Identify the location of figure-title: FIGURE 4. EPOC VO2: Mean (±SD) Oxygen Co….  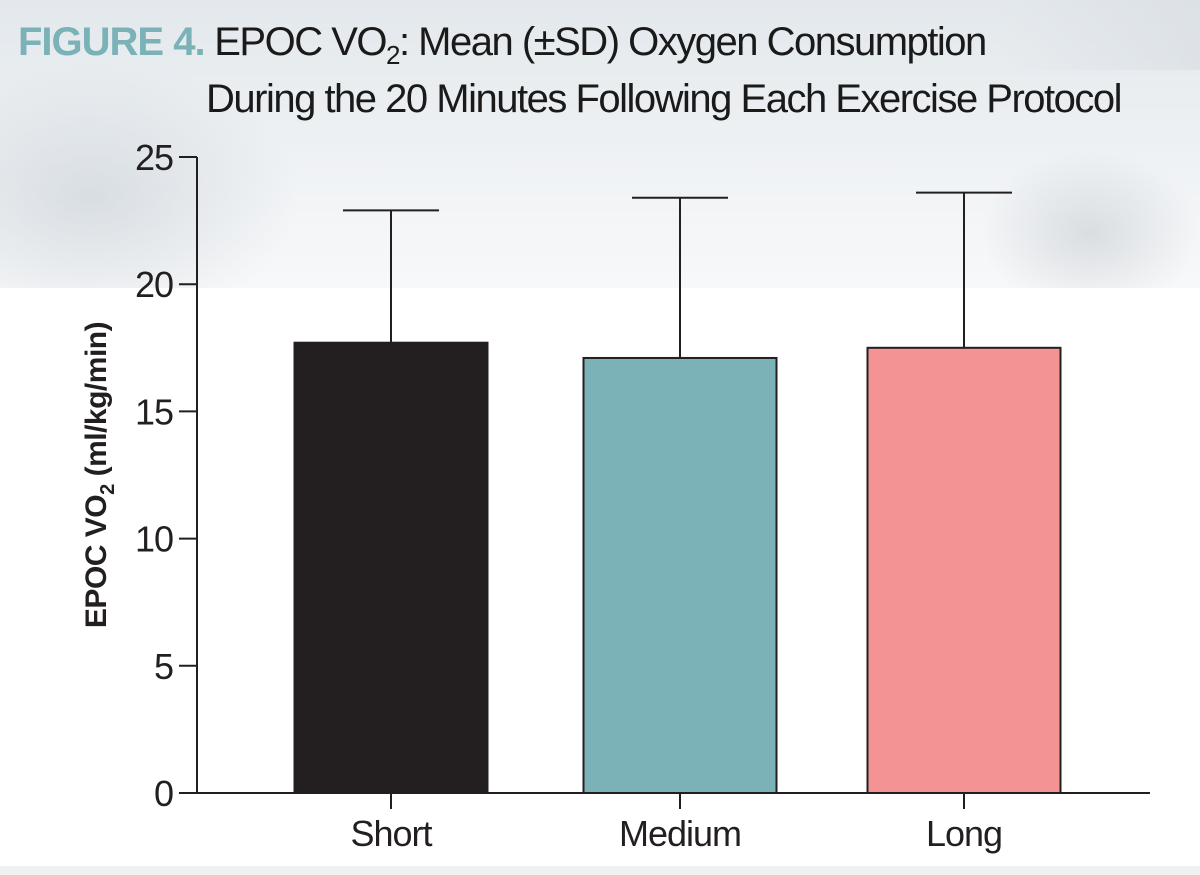
(603, 70).